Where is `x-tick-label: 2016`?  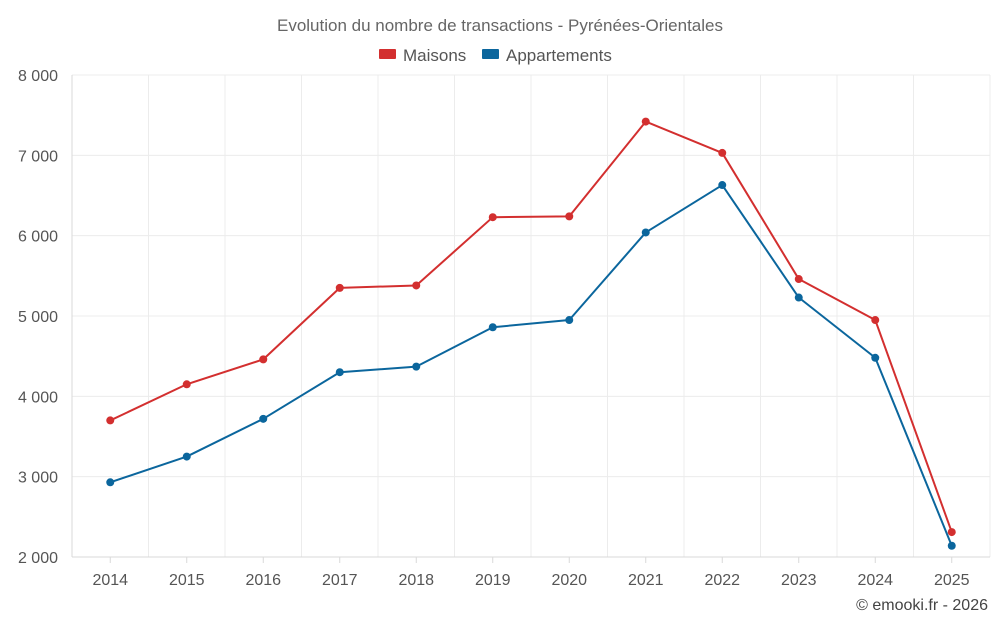 x-tick-label: 2016 is located at coordinates (263, 580).